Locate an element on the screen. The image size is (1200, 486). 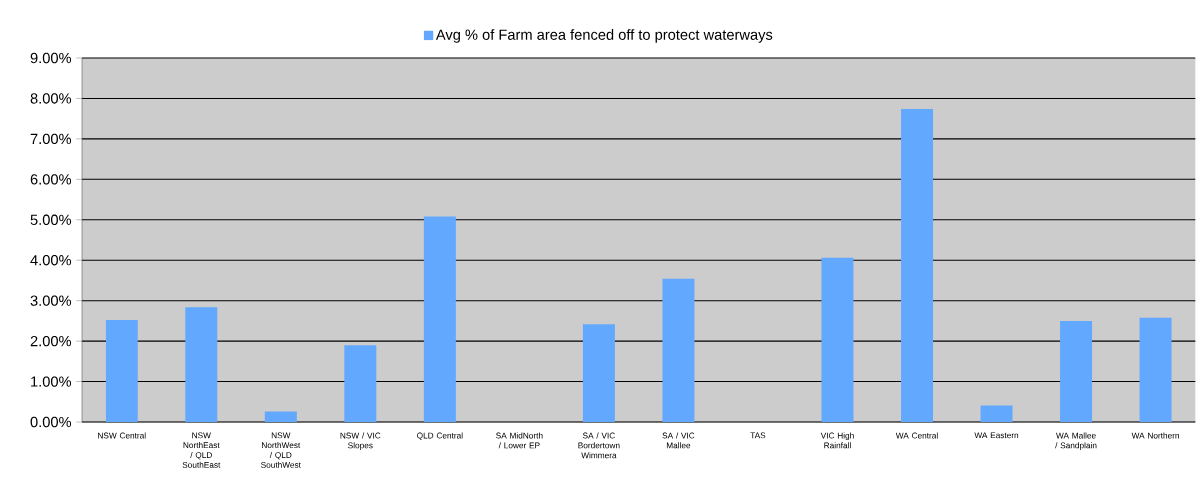
x-tick-label: WA Northern is located at coordinates (1155, 435).